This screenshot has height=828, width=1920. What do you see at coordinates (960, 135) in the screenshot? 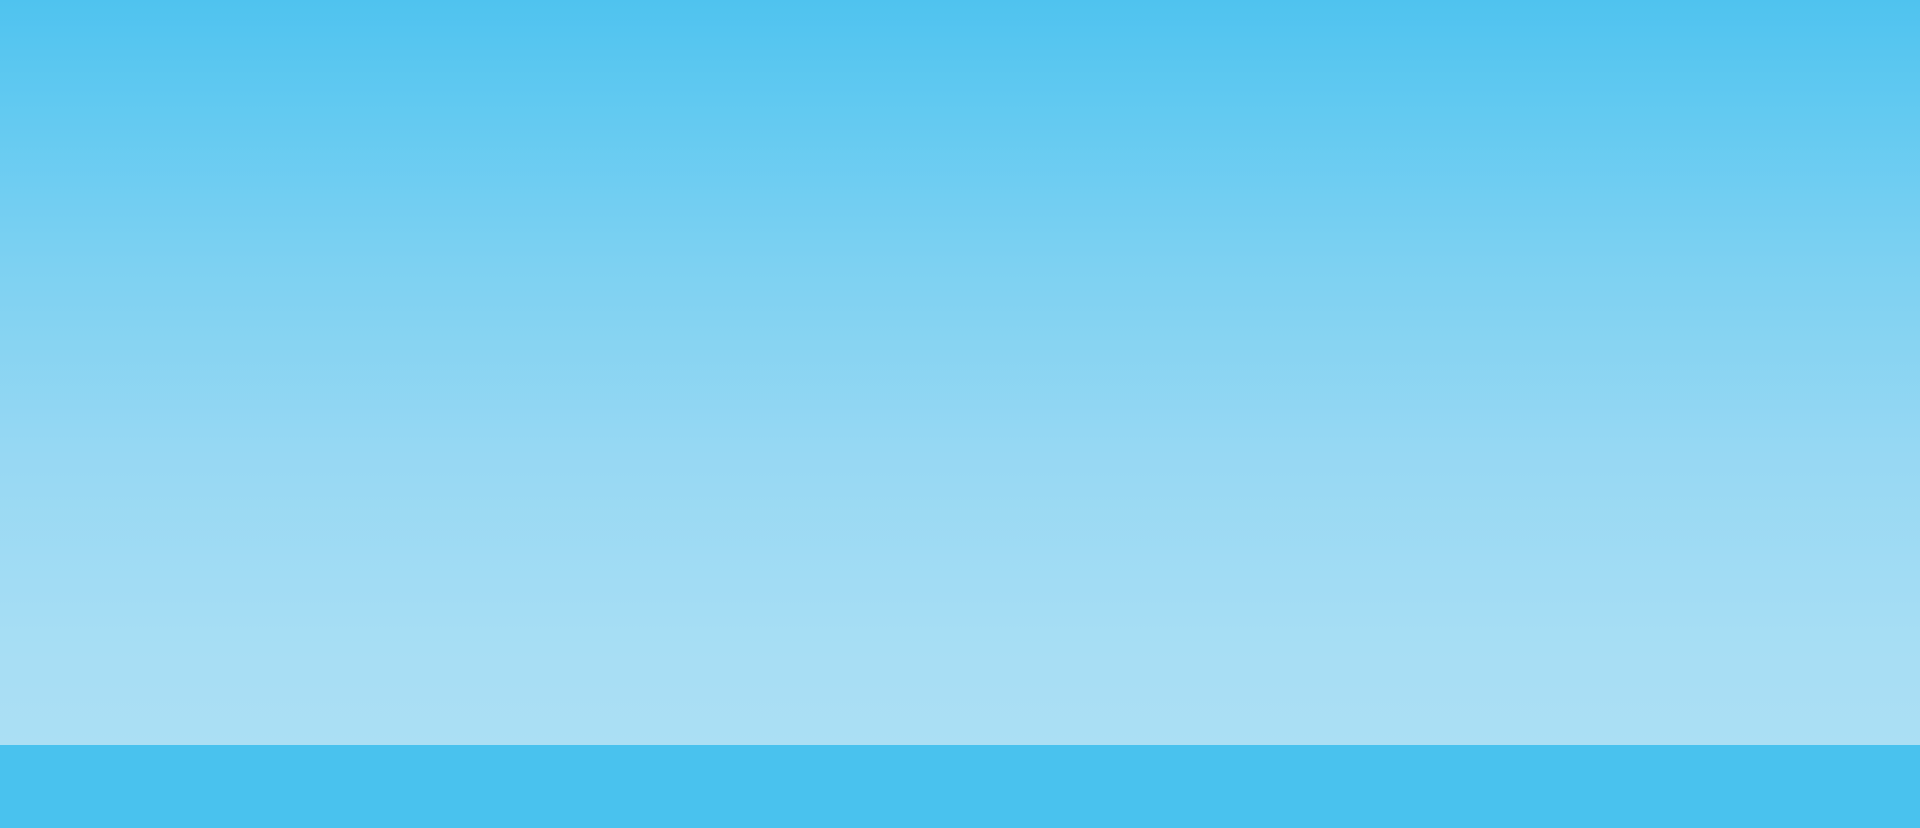
I see `page-subtitle` at bounding box center [960, 135].